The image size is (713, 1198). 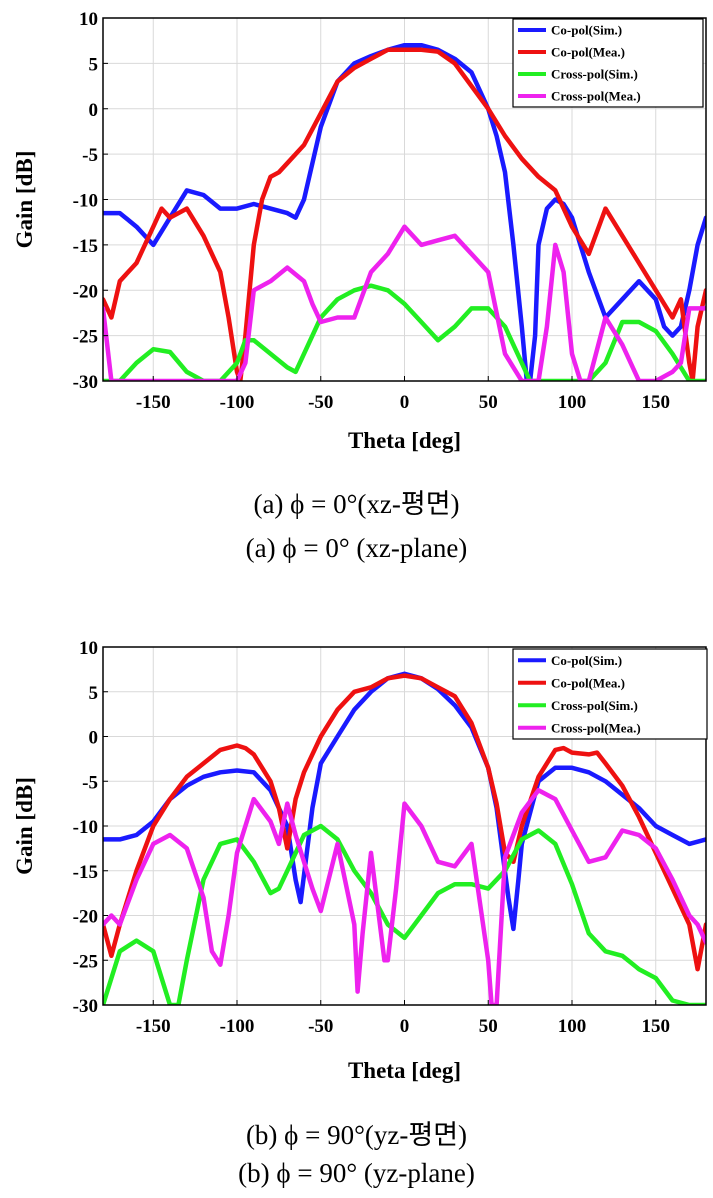 What do you see at coordinates (356, 1135) in the screenshot?
I see `caption-b-korean: (b) ϕ = 90°(yz-평면)` at bounding box center [356, 1135].